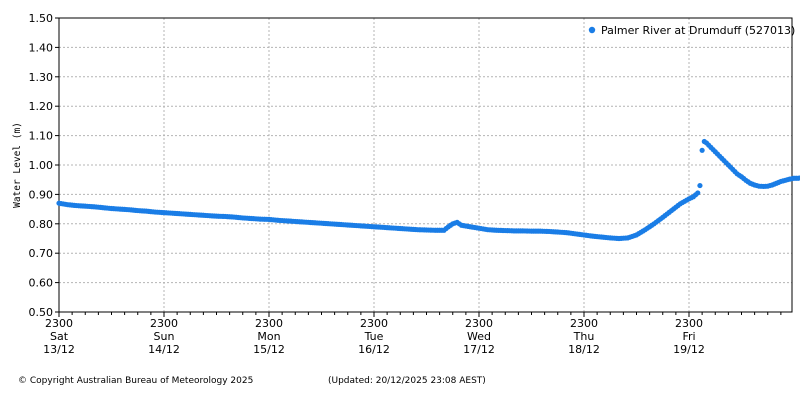 This screenshot has width=800, height=404. I want to click on x-tick-label: 17/12, so click(479, 349).